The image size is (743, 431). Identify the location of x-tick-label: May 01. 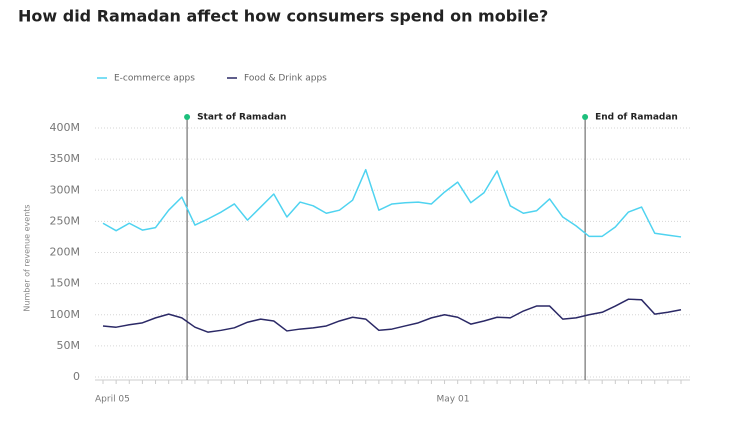
(453, 400).